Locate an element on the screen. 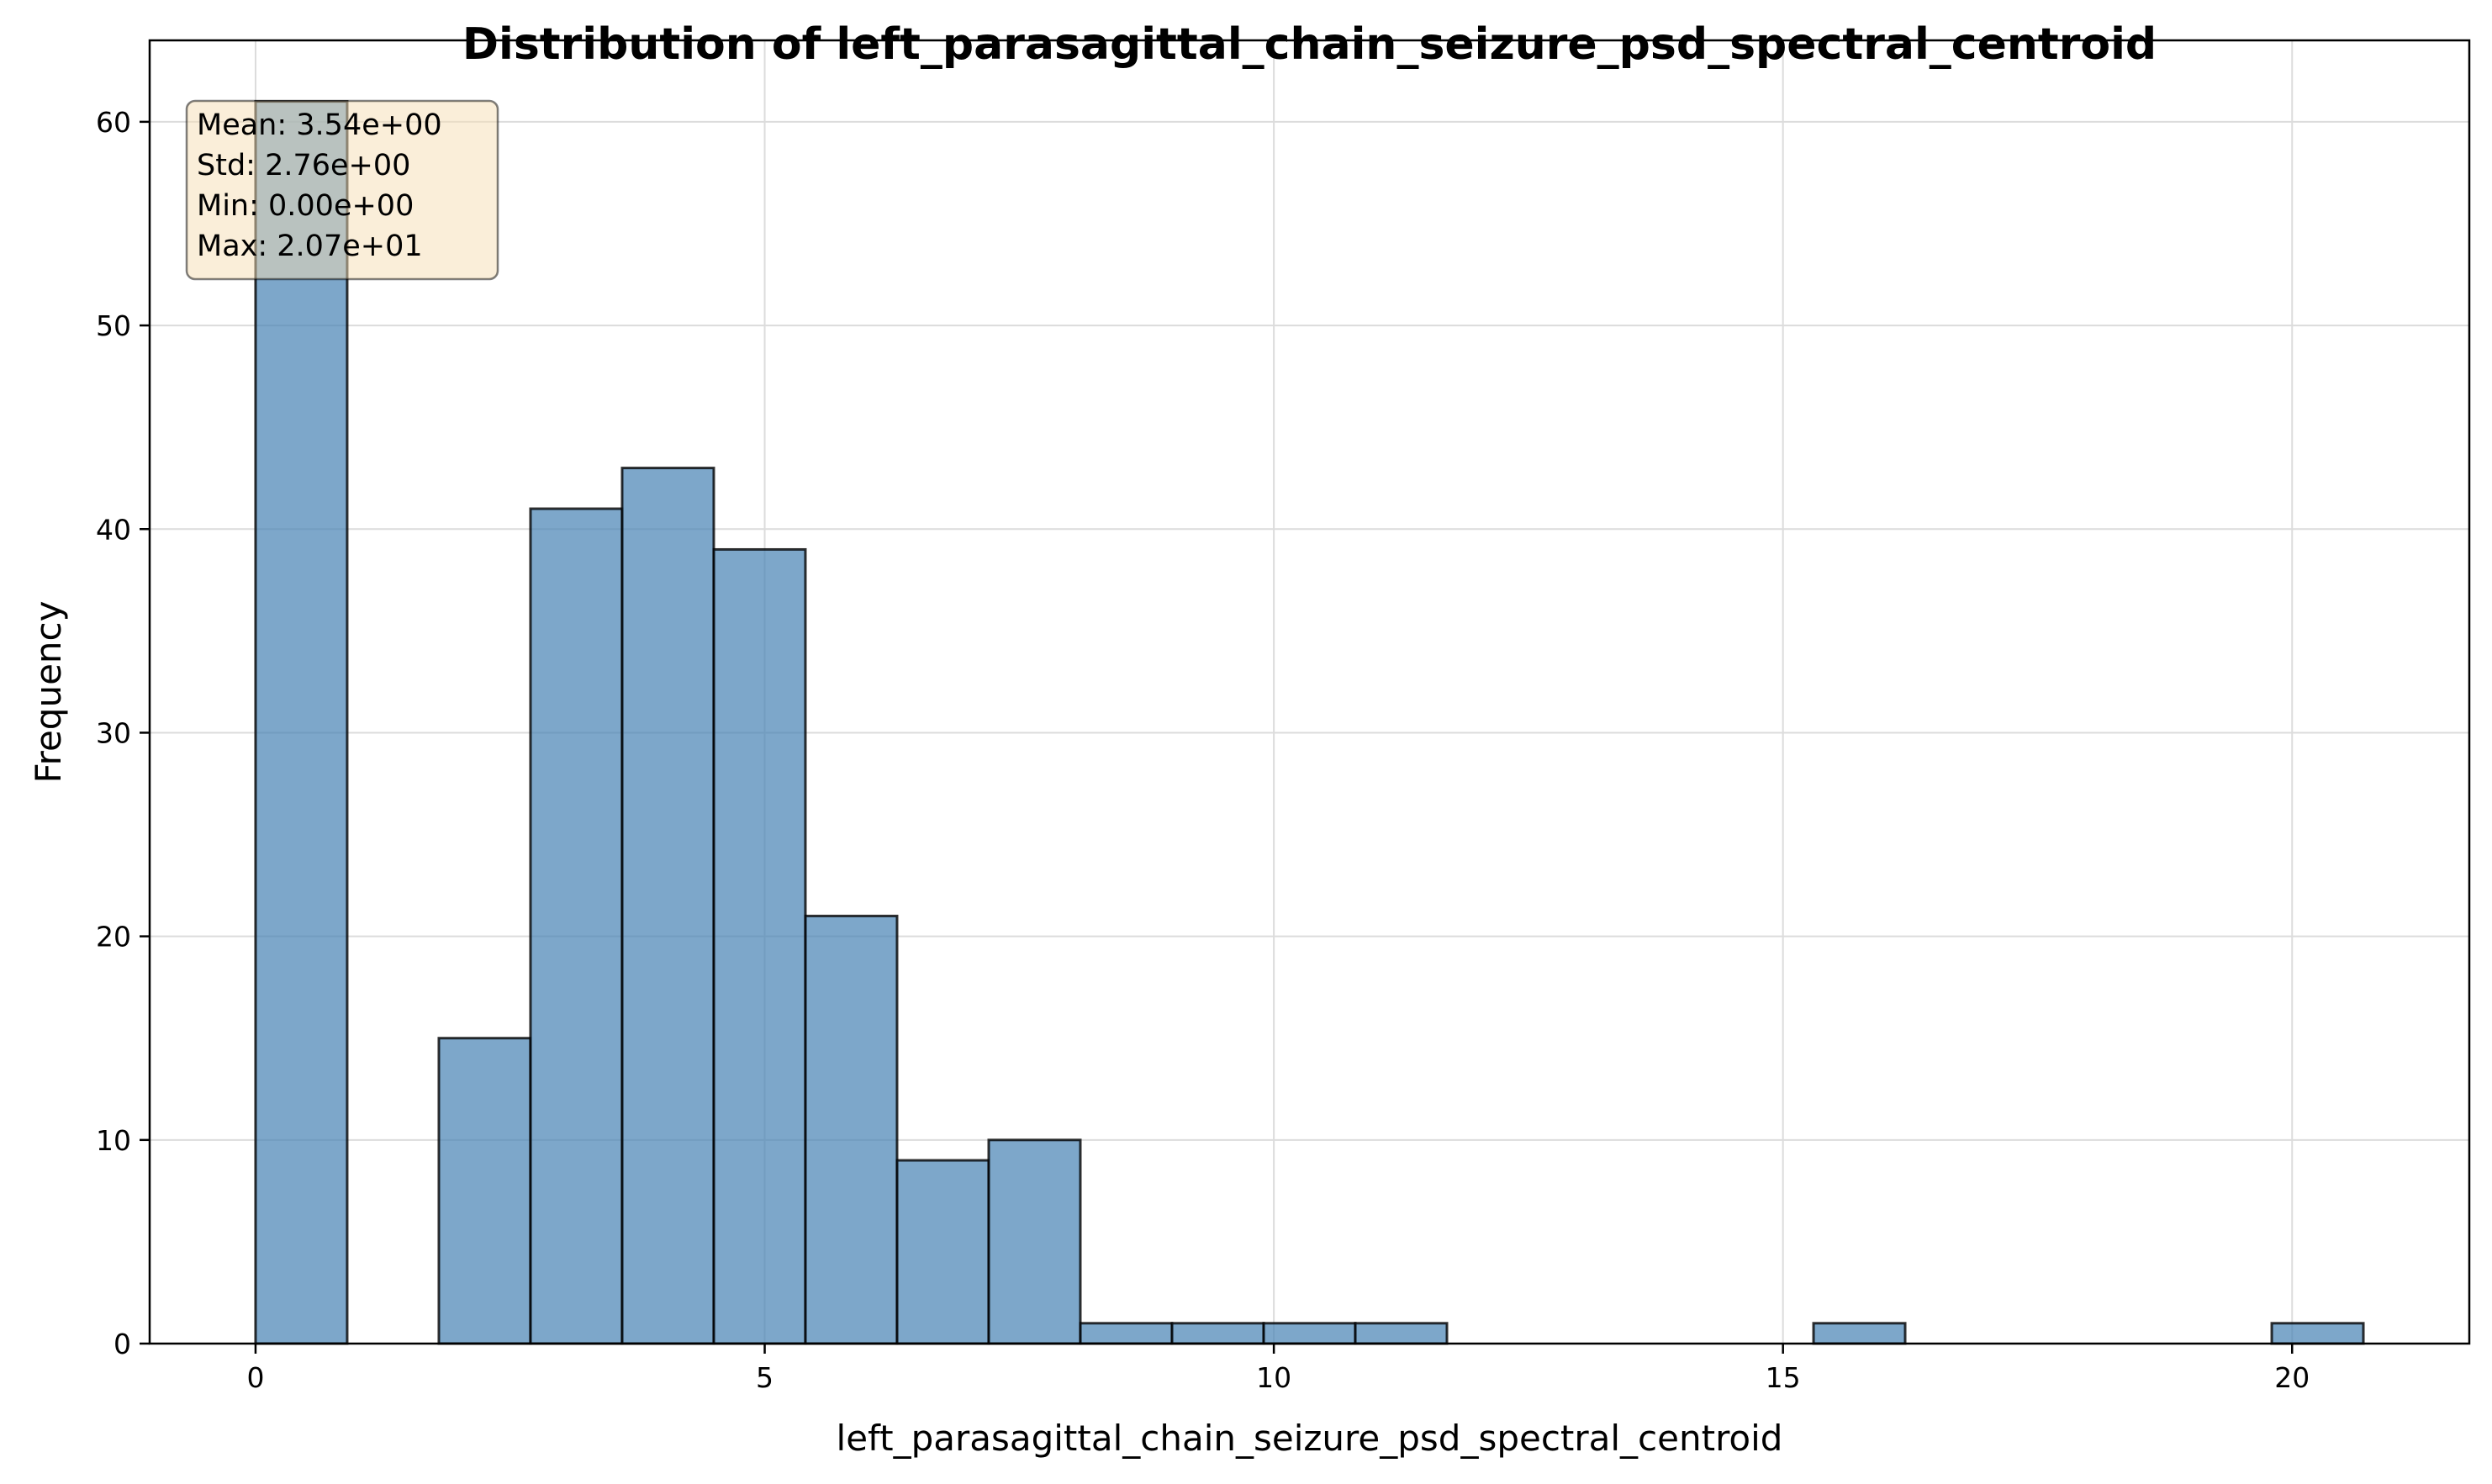  y-tick-label: 10 is located at coordinates (113, 1140).